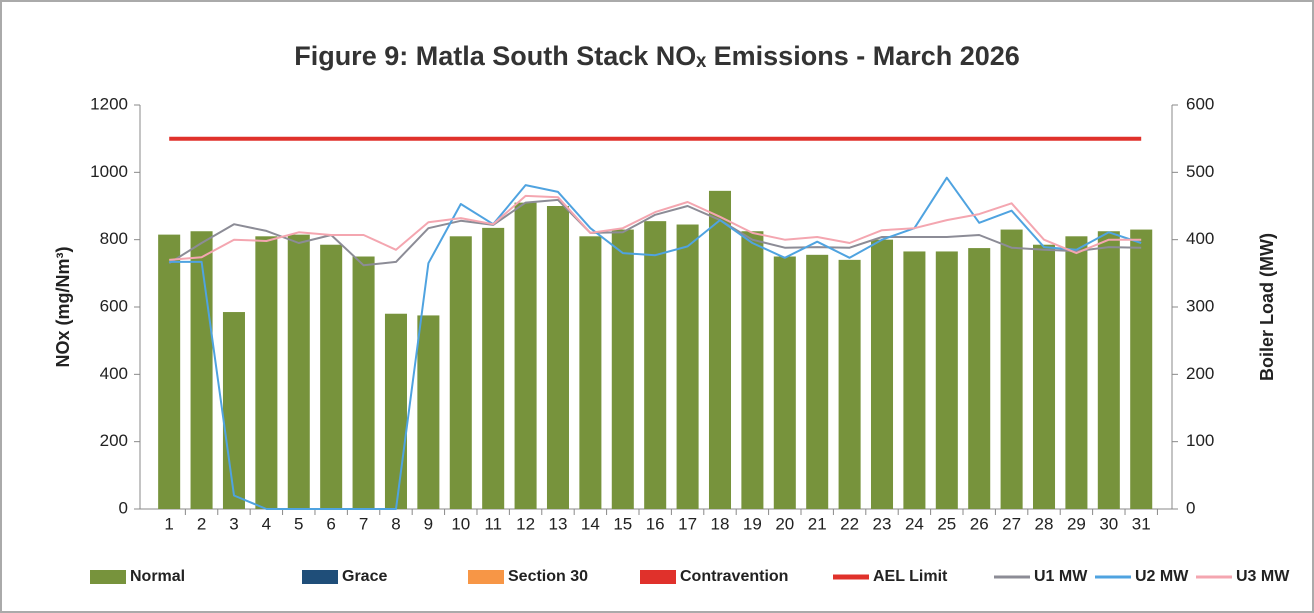 Image resolution: width=1314 pixels, height=613 pixels. I want to click on y-tick-label: 0, so click(123, 507).